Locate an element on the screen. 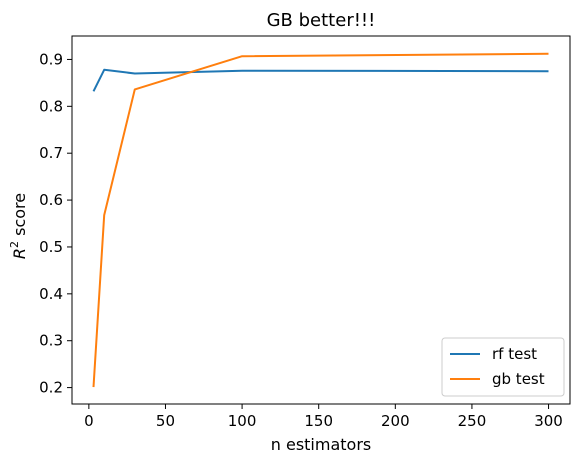  y-tick-label: 0.7 is located at coordinates (51, 153).